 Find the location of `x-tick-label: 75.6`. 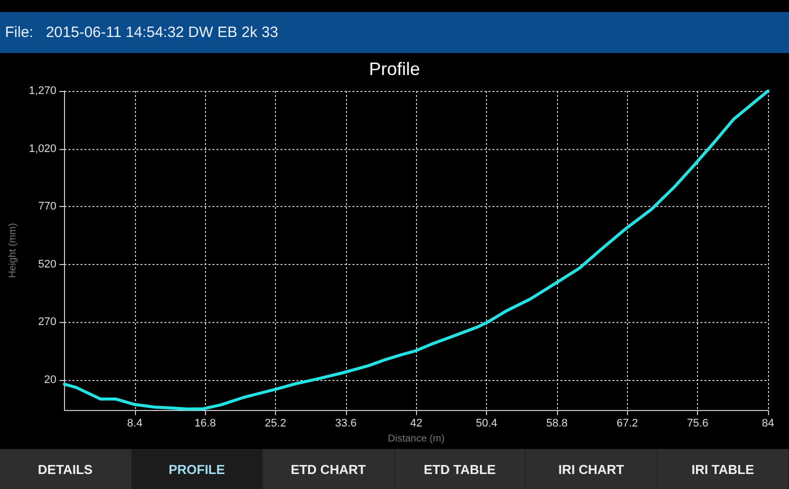

x-tick-label: 75.6 is located at coordinates (697, 424).